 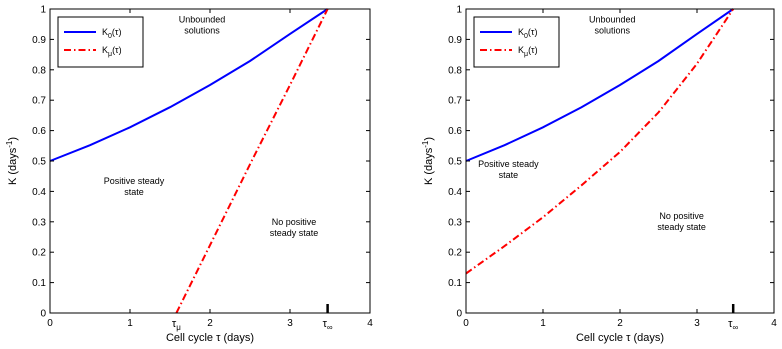 What do you see at coordinates (176, 325) in the screenshot?
I see `marker-label-tau: τμ` at bounding box center [176, 325].